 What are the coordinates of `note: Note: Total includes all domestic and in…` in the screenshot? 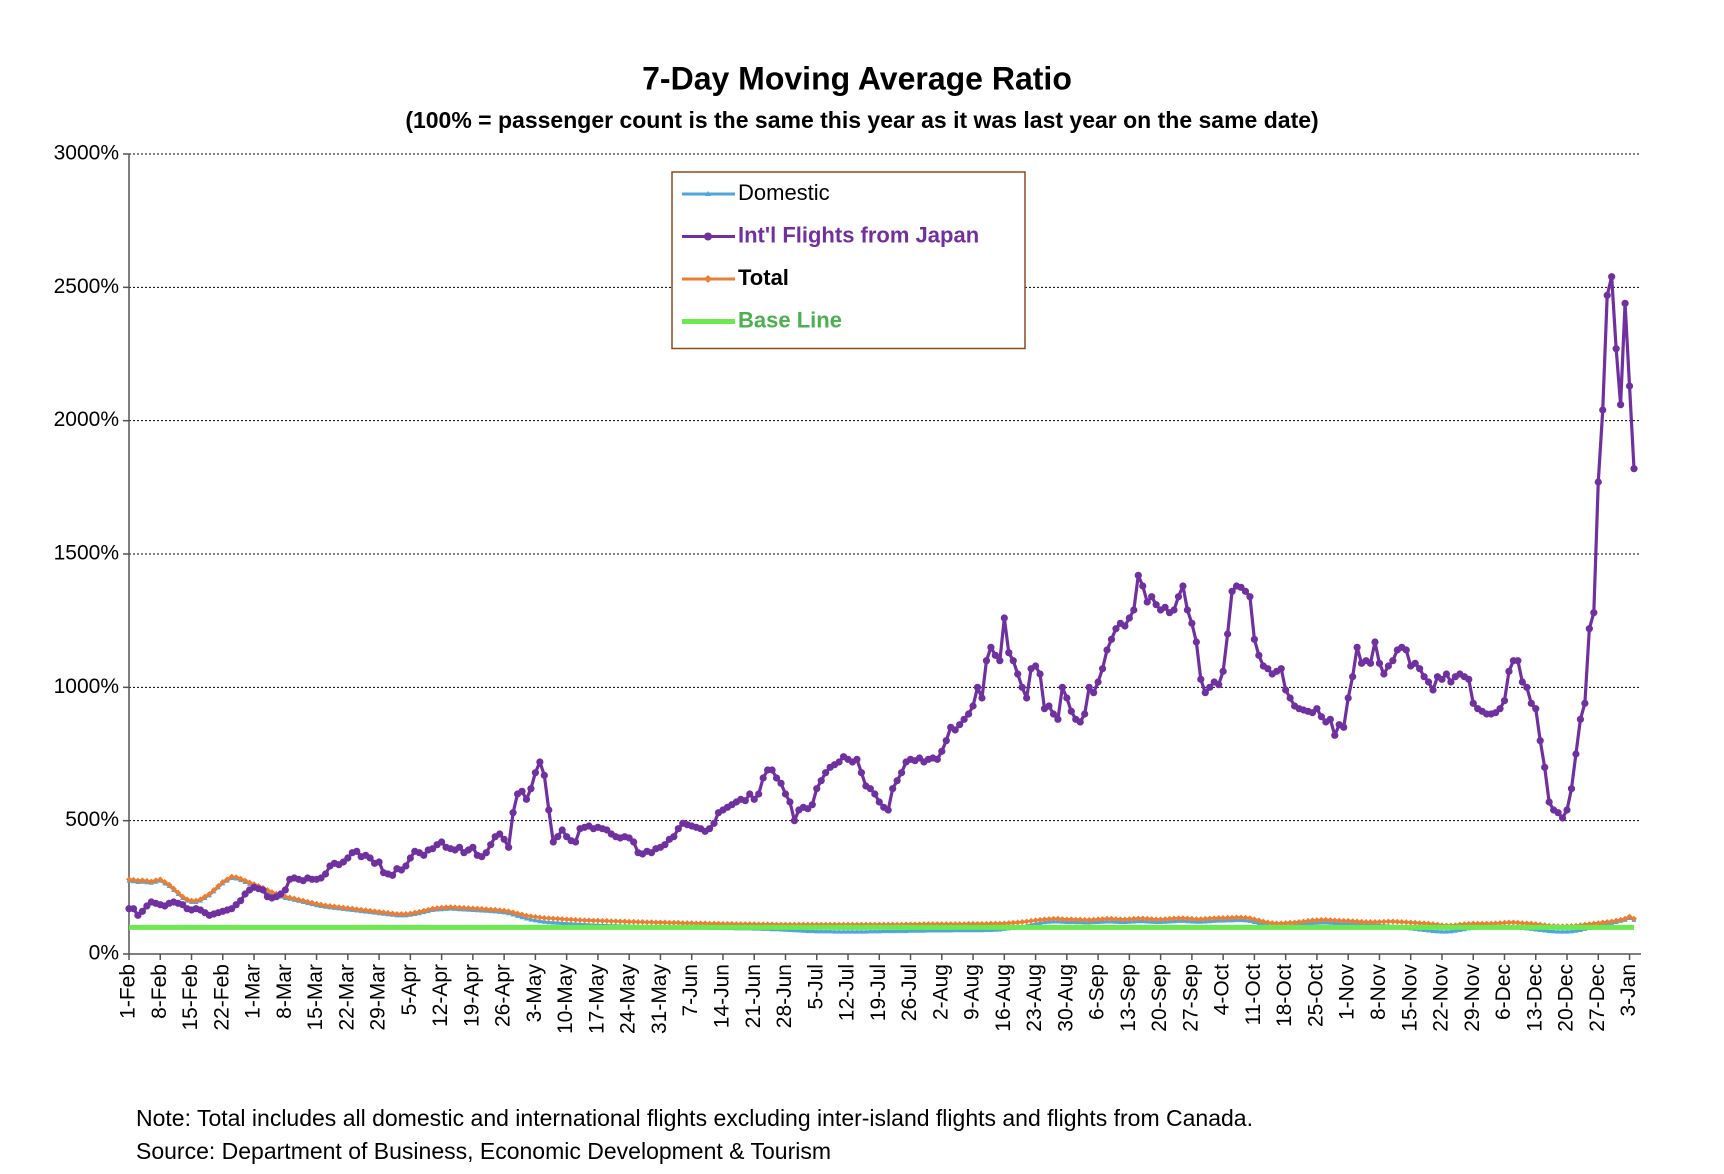 It's located at (694, 1118).